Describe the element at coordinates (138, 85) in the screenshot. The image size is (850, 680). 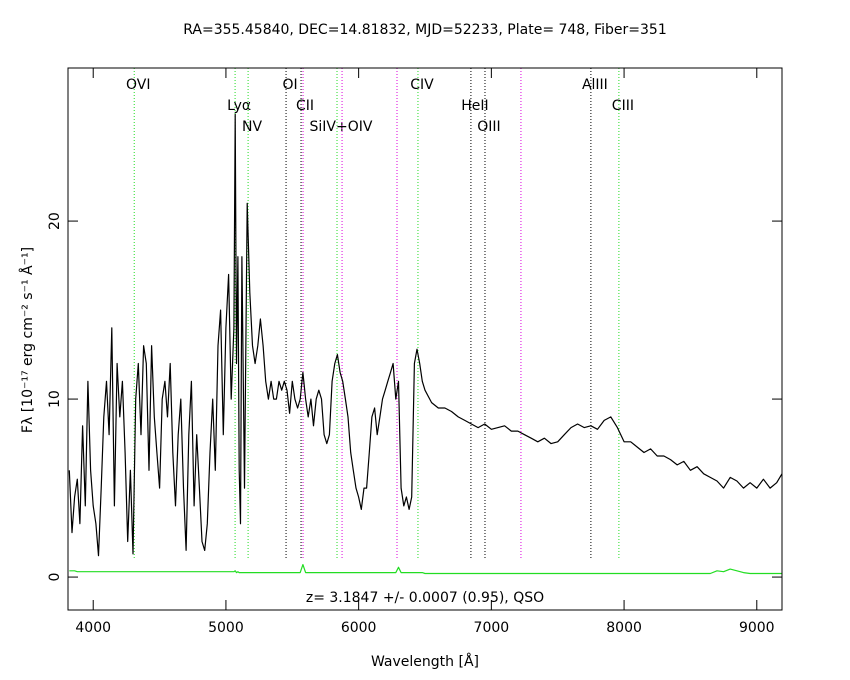
I see `line-label: OVI` at that location.